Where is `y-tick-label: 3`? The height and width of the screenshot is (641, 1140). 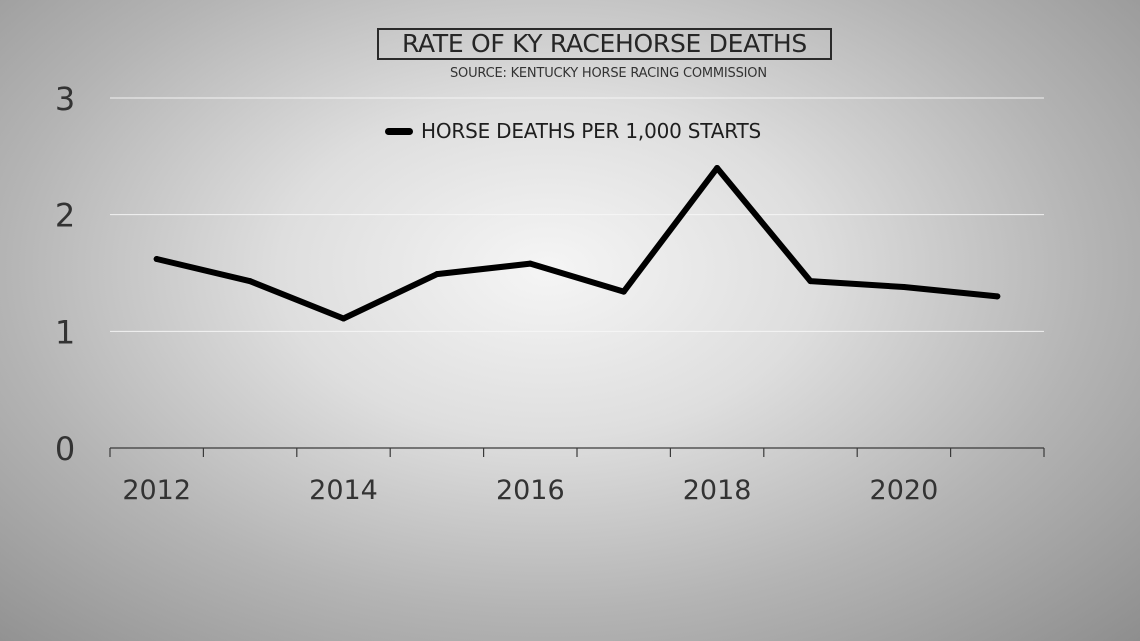
y-tick-label: 3 is located at coordinates (65, 99).